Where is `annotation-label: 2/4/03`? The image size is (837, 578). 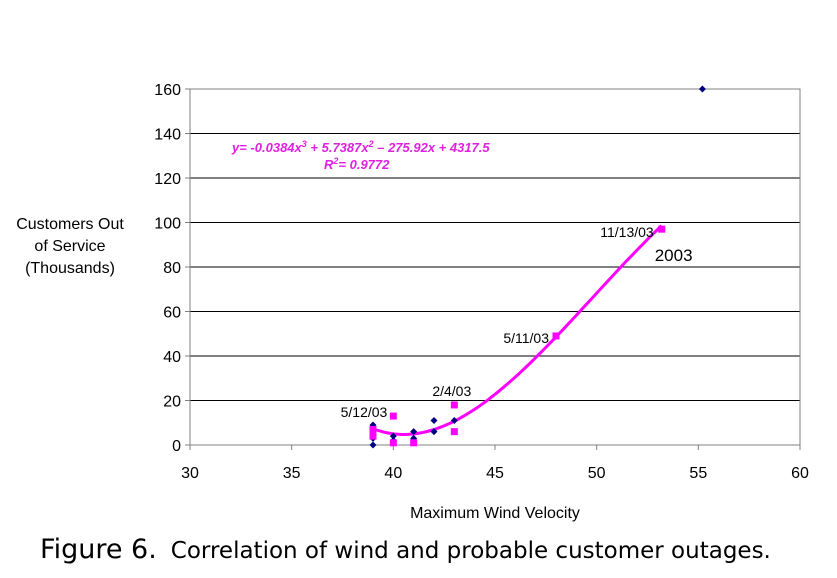 annotation-label: 2/4/03 is located at coordinates (451, 391).